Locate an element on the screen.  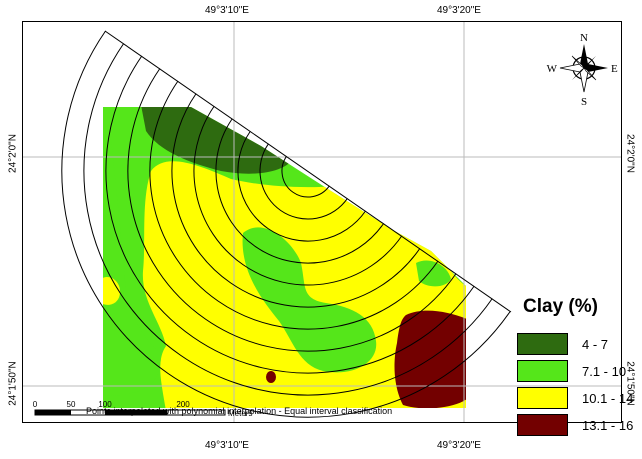
compass-s: S is located at coordinates (584, 102).